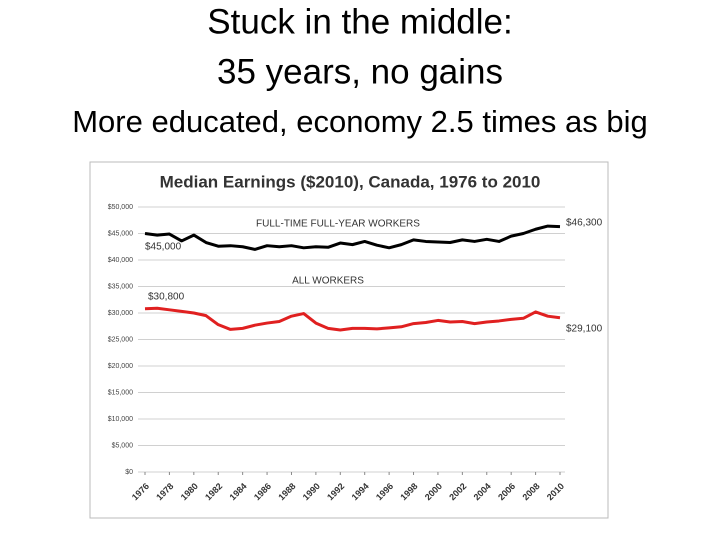 The width and height of the screenshot is (720, 545). Describe the element at coordinates (120, 233) in the screenshot. I see `y-tick-label: $45,000` at that location.